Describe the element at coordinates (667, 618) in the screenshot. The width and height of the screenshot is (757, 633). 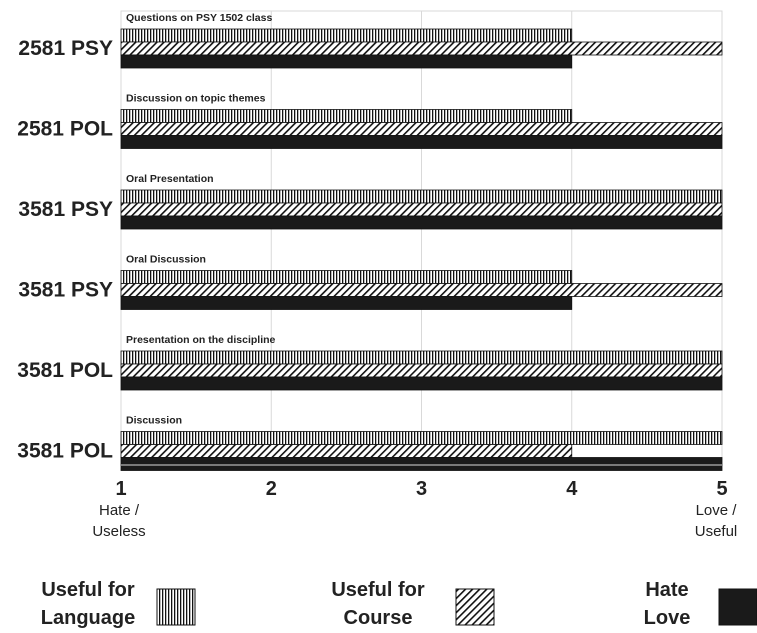
I see `legend-label: Love` at that location.